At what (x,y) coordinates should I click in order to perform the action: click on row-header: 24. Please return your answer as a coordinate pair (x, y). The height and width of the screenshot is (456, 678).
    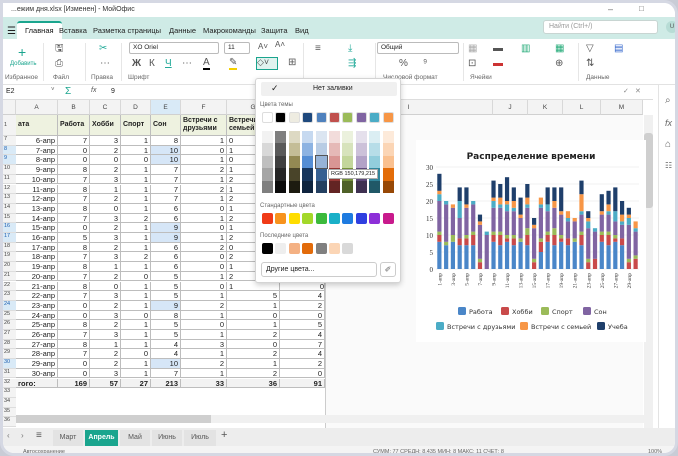
    Looking at the image, I should click on (9, 305).